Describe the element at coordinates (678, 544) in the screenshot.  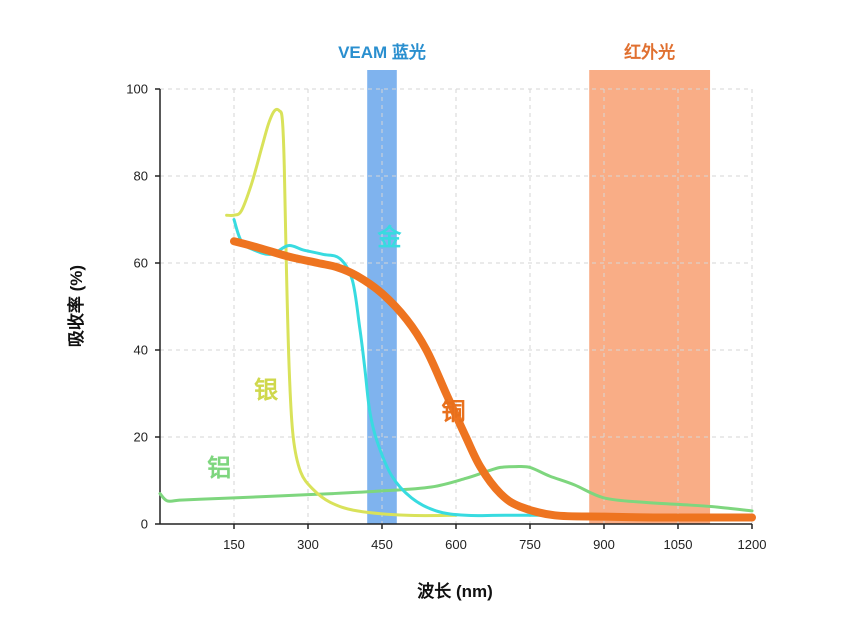
I see `x-tick-label-1050: 1050` at that location.